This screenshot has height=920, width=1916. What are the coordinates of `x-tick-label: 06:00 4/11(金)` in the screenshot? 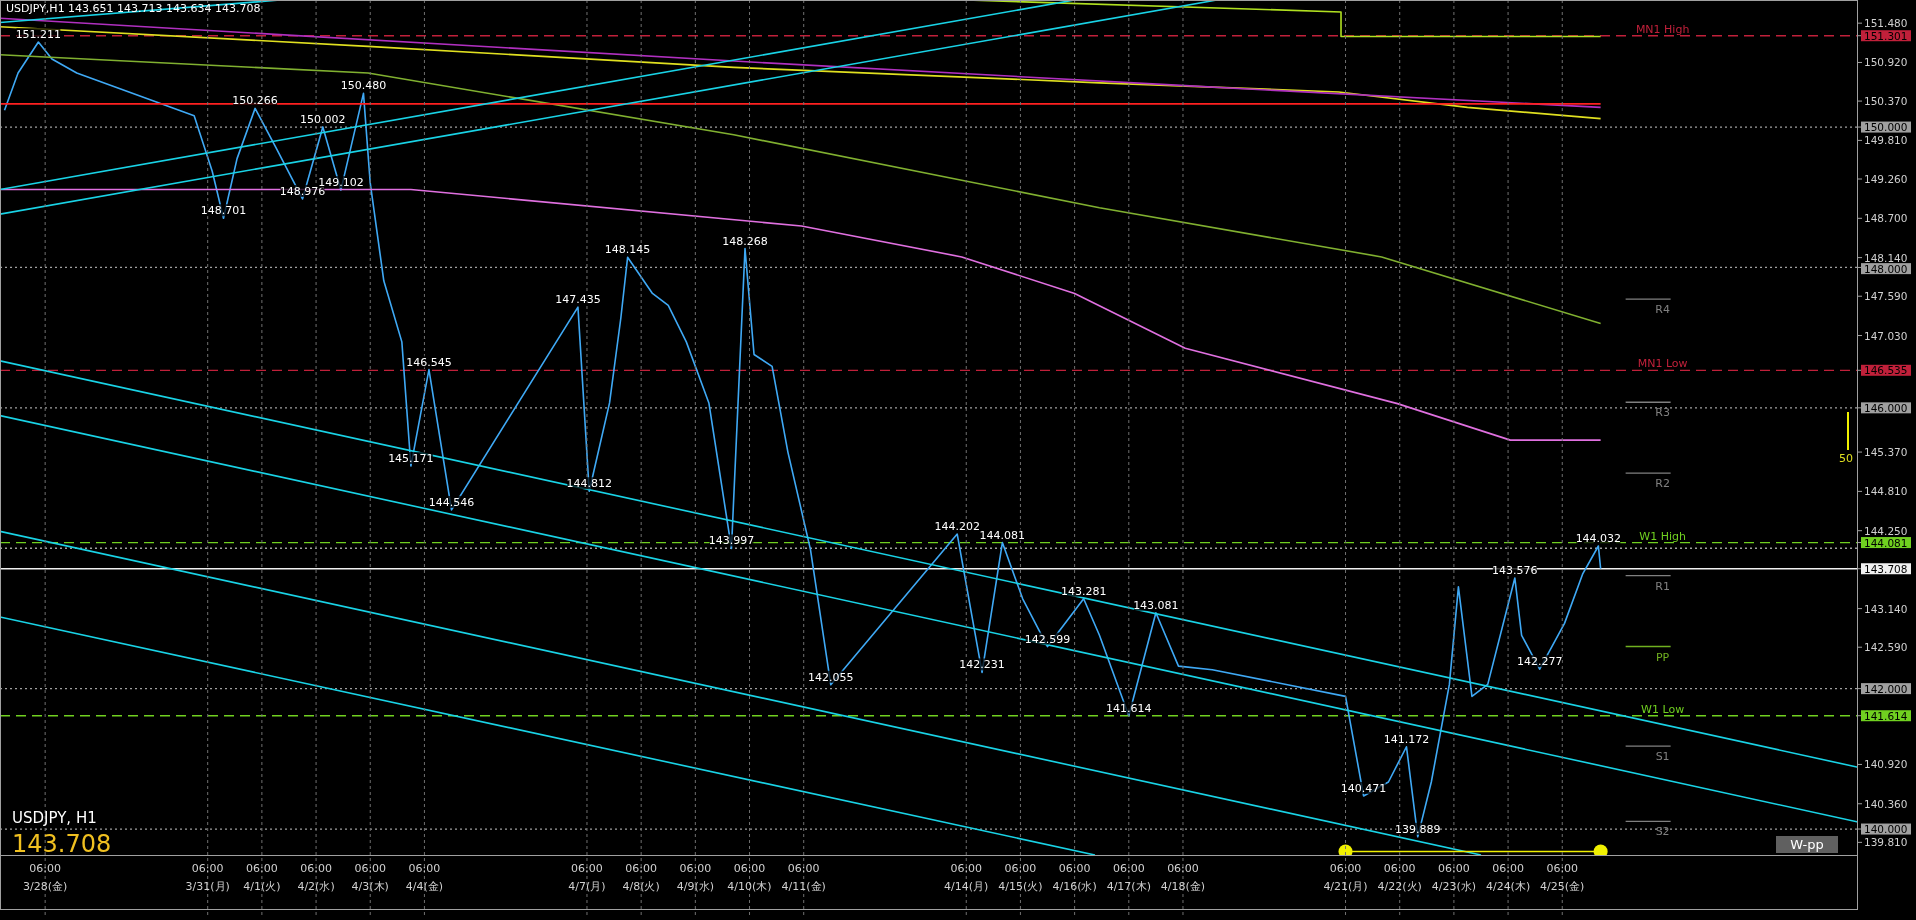 It's located at (803, 877).